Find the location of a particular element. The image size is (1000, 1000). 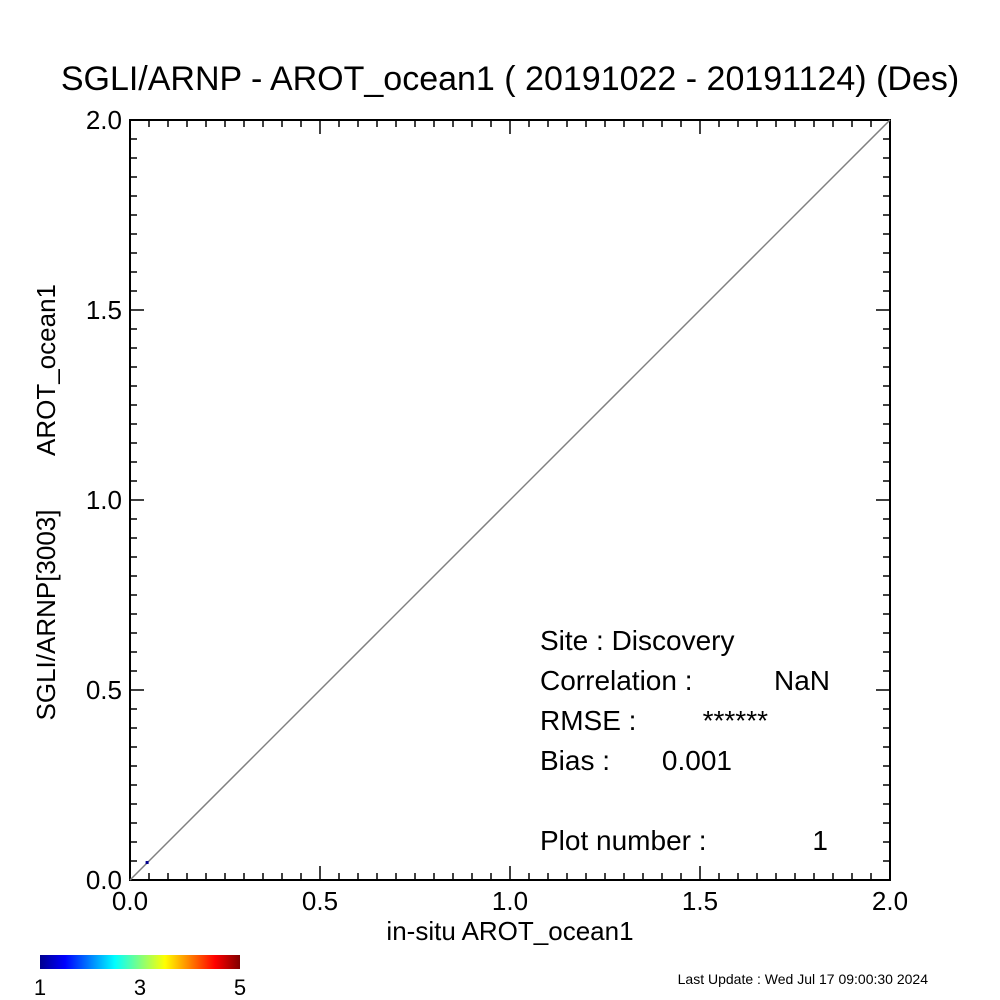

x-tick-label: 1.0 is located at coordinates (510, 901).